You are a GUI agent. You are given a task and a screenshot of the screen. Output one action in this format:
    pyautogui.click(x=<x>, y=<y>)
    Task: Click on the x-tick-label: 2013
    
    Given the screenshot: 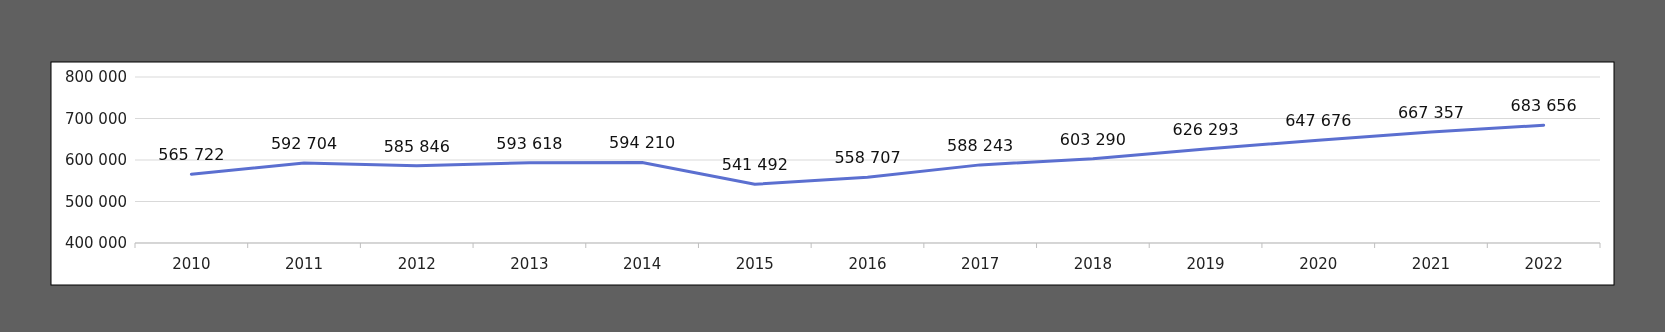 What is the action you would take?
    pyautogui.click(x=529, y=264)
    